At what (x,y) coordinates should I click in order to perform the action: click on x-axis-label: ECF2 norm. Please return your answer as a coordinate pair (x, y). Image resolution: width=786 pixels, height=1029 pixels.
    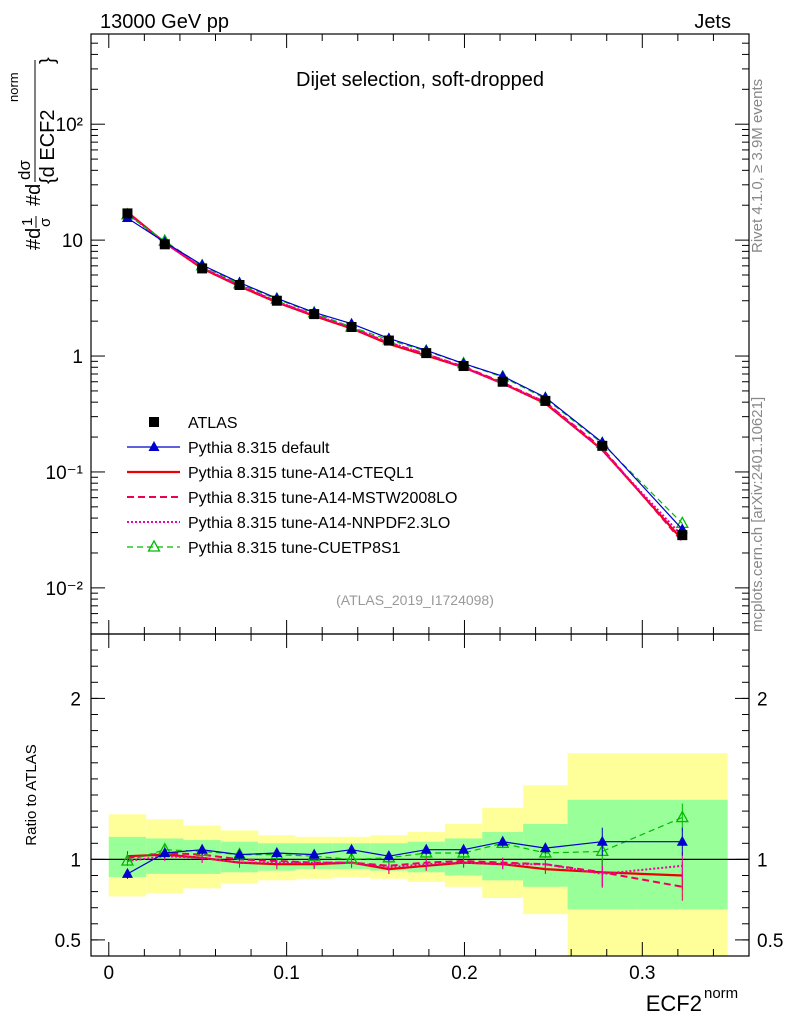
    Looking at the image, I should click on (692, 1000).